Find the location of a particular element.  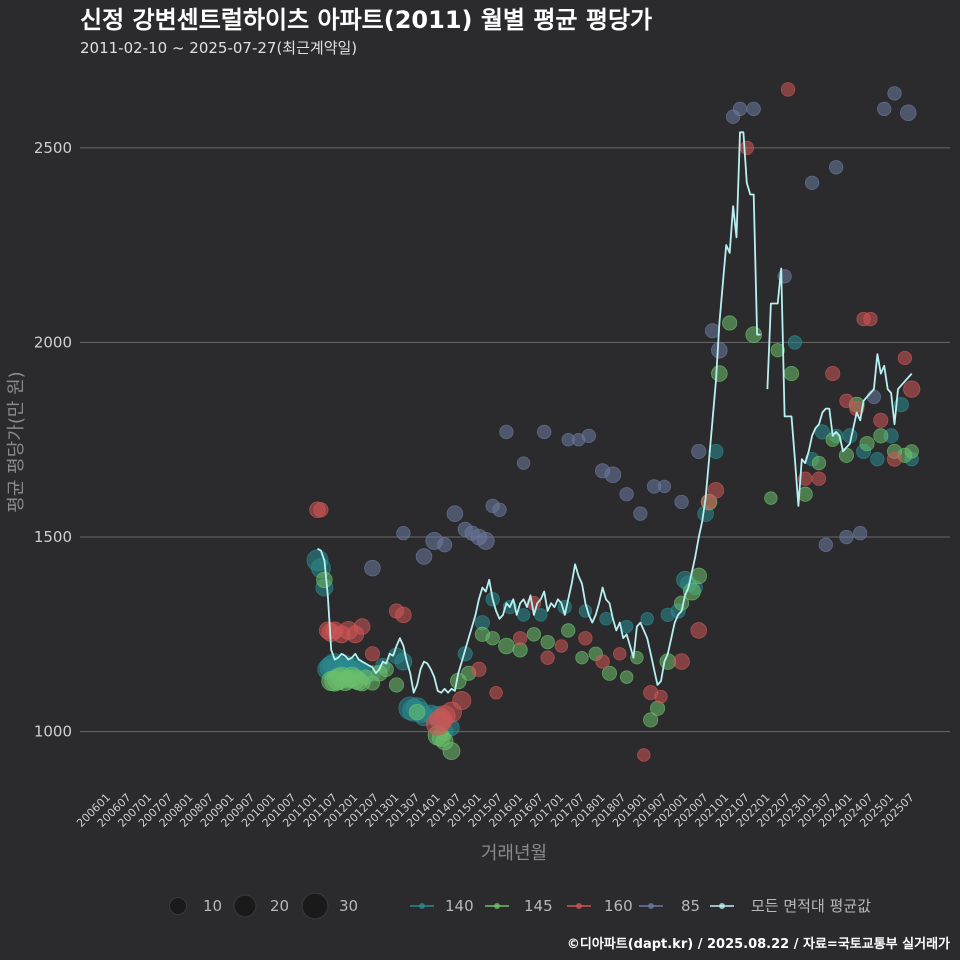

legend-label: 140 is located at coordinates (459, 906).